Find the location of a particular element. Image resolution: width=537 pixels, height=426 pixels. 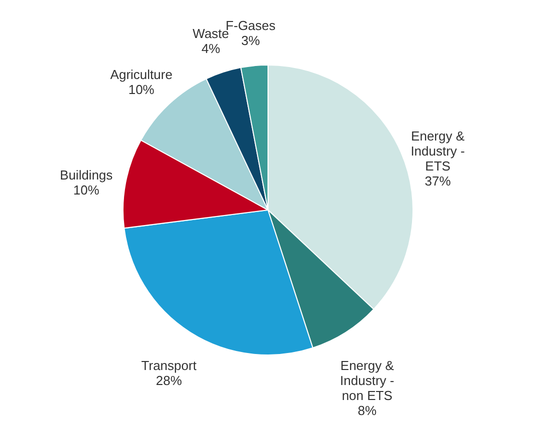

data-label: 3% is located at coordinates (250, 40).